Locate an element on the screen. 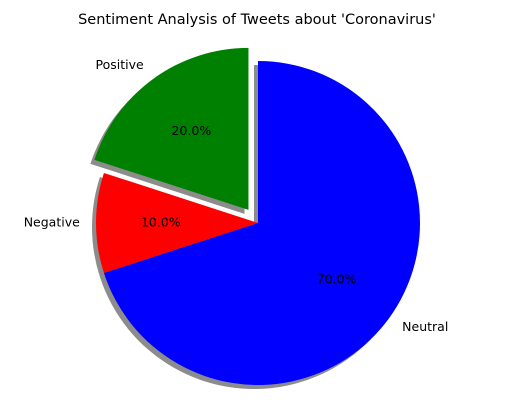 This screenshot has height=411, width=515. pct-label-neutral: 70.0% is located at coordinates (337, 279).